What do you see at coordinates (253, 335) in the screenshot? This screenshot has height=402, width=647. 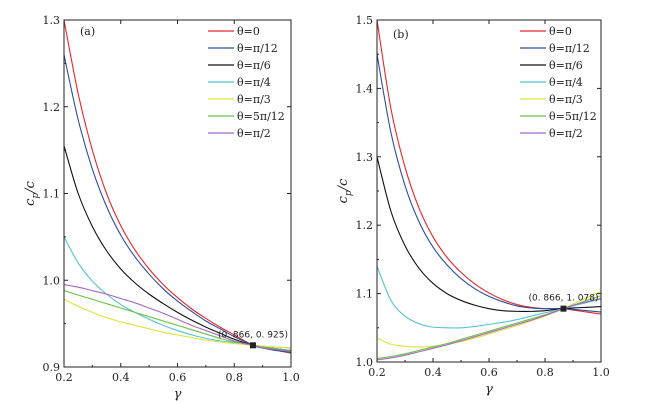 I see `intersection-label: (0. 866, 0. 925)` at bounding box center [253, 335].